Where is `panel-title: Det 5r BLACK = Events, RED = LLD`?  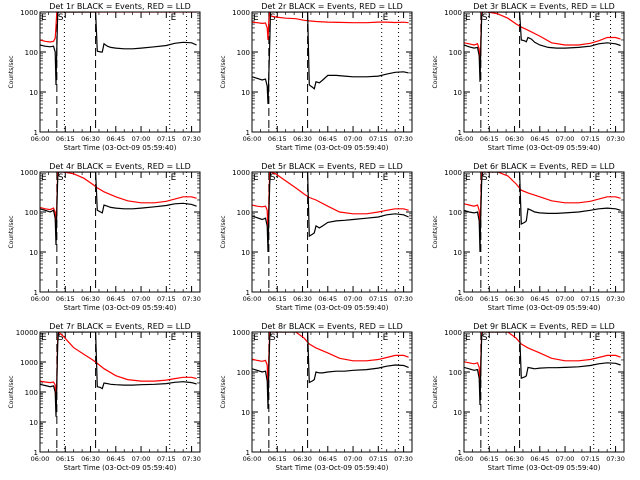 panel-title: Det 5r BLACK = Events, RED = LLD is located at coordinates (332, 166).